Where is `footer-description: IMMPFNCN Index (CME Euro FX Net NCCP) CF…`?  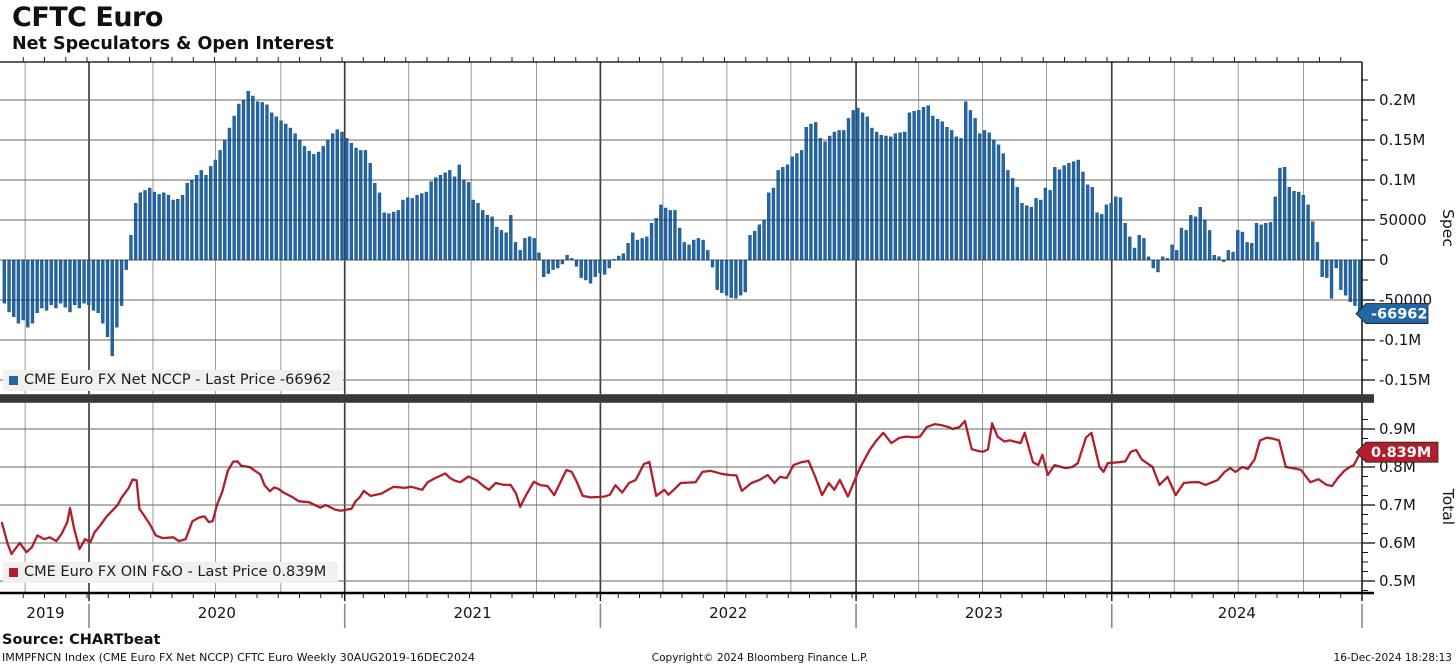 footer-description: IMMPFNCN Index (CME Euro FX Net NCCP) CF… is located at coordinates (238, 657).